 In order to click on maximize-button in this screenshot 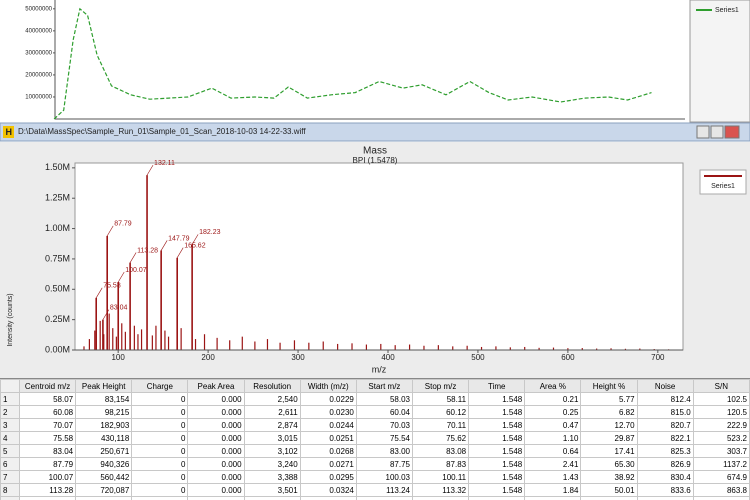, I will do `click(717, 132)`.